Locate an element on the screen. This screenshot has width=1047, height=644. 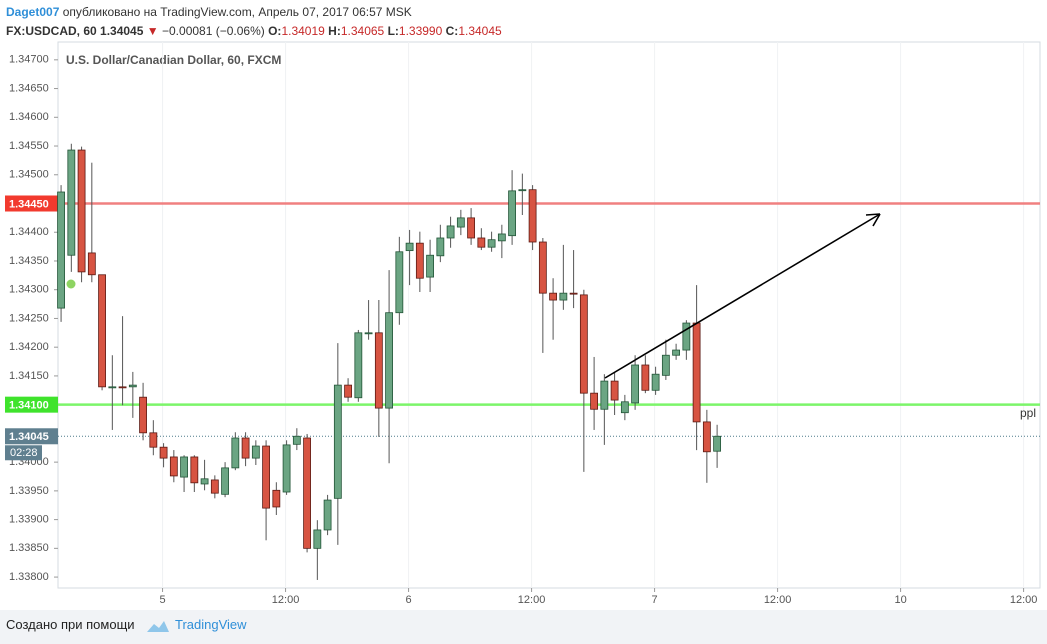
y-tick-label: 1.34650 is located at coordinates (29, 88).